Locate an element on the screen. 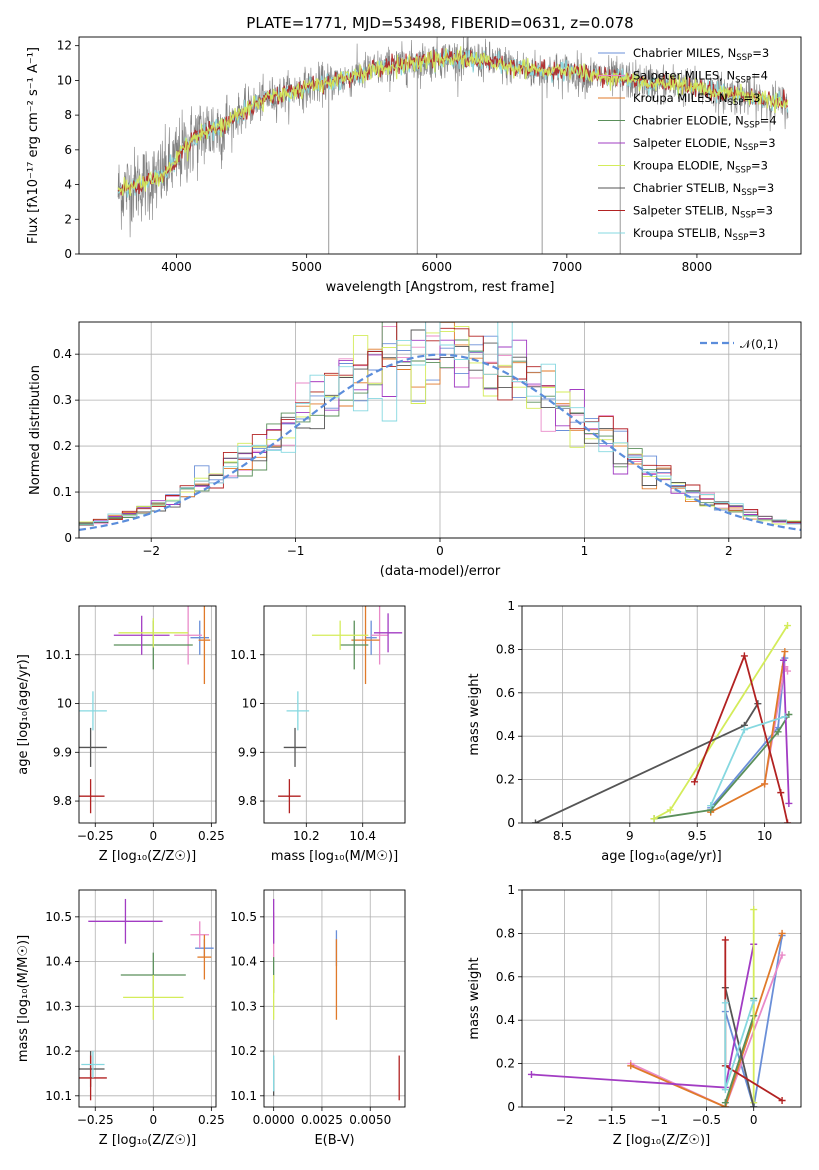  y-tick-label: 10.1 is located at coordinates (58, 1096).